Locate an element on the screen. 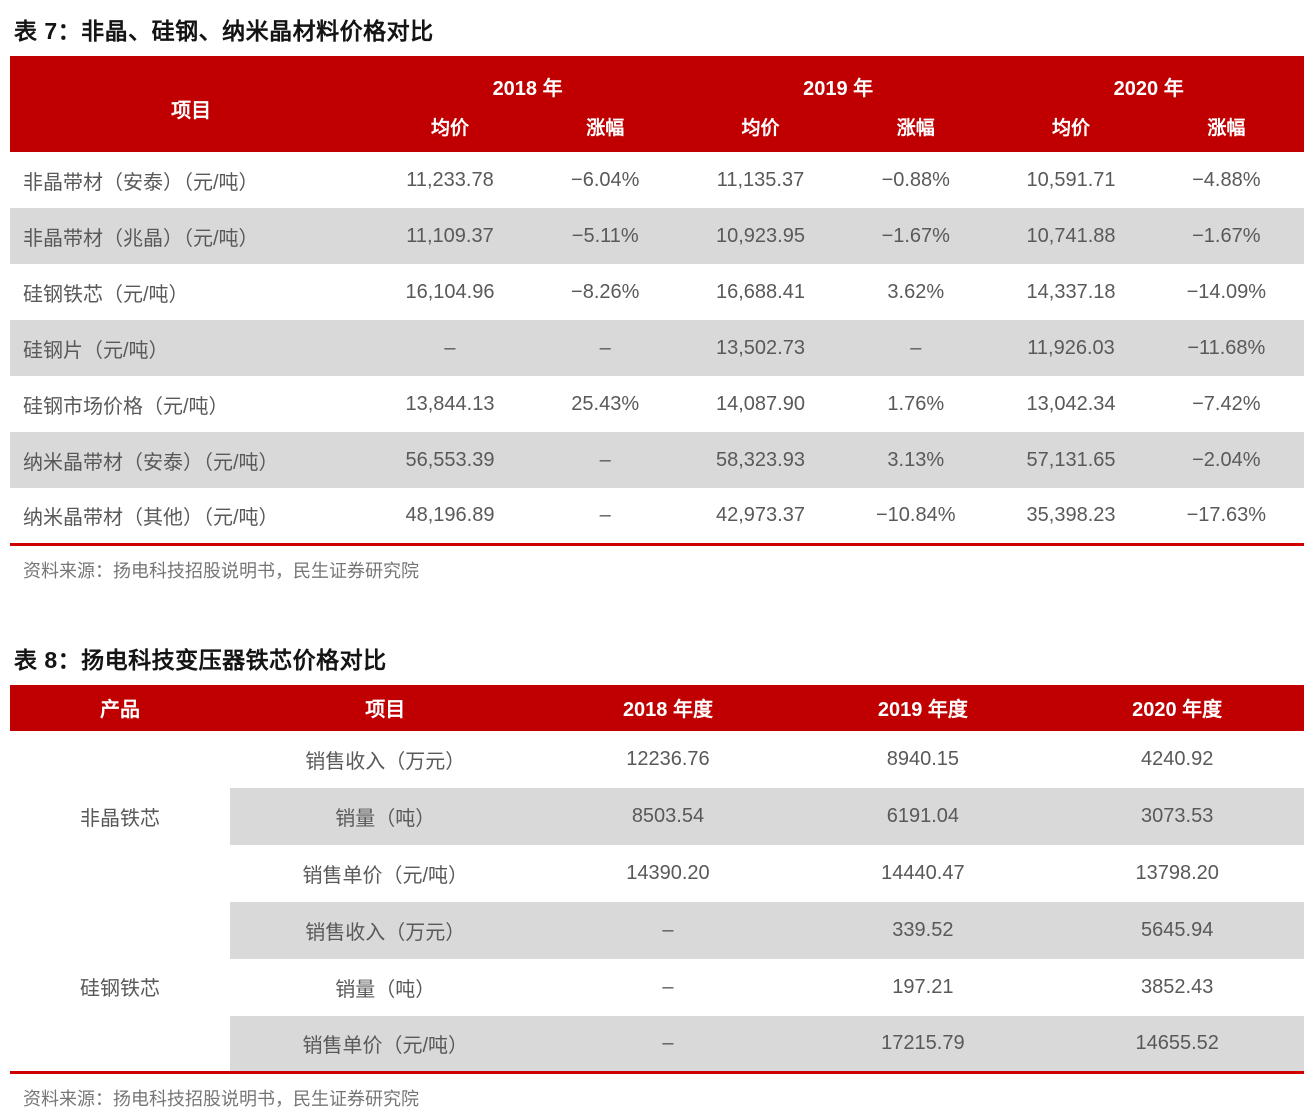  value-cell: 13,042.34 is located at coordinates (1071, 404).